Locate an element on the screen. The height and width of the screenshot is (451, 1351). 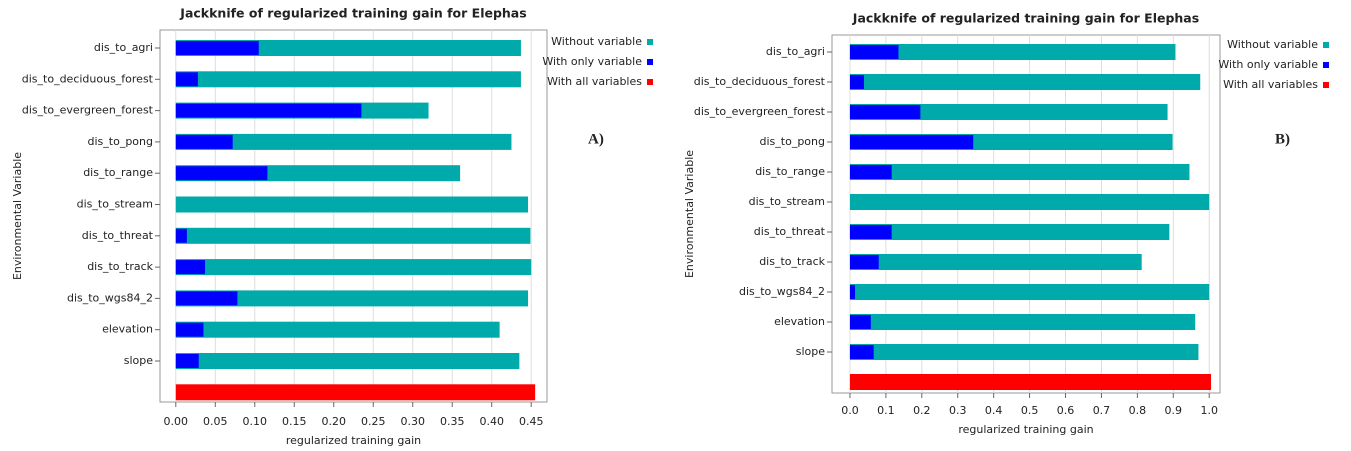
x-tick-label: 0.25 is located at coordinates (373, 421).